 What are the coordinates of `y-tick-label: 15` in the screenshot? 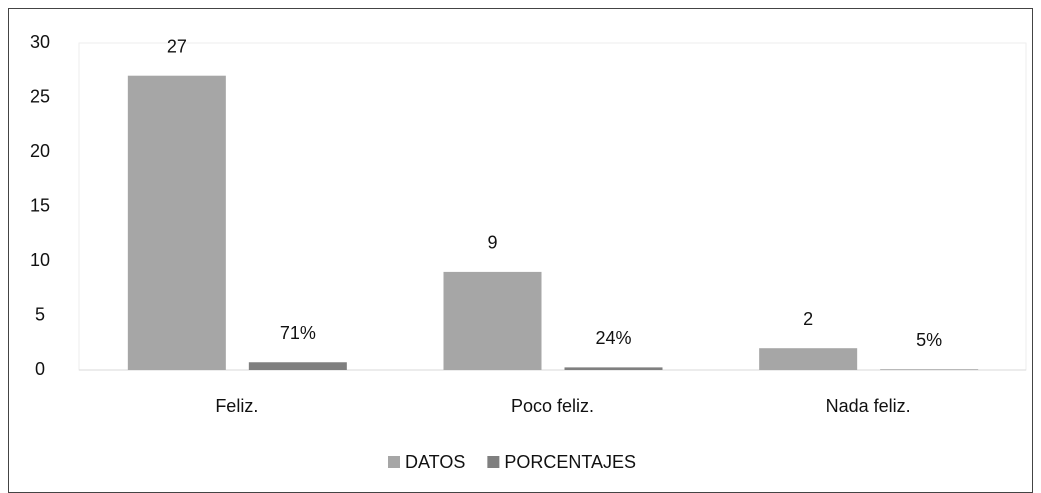 It's located at (40, 205).